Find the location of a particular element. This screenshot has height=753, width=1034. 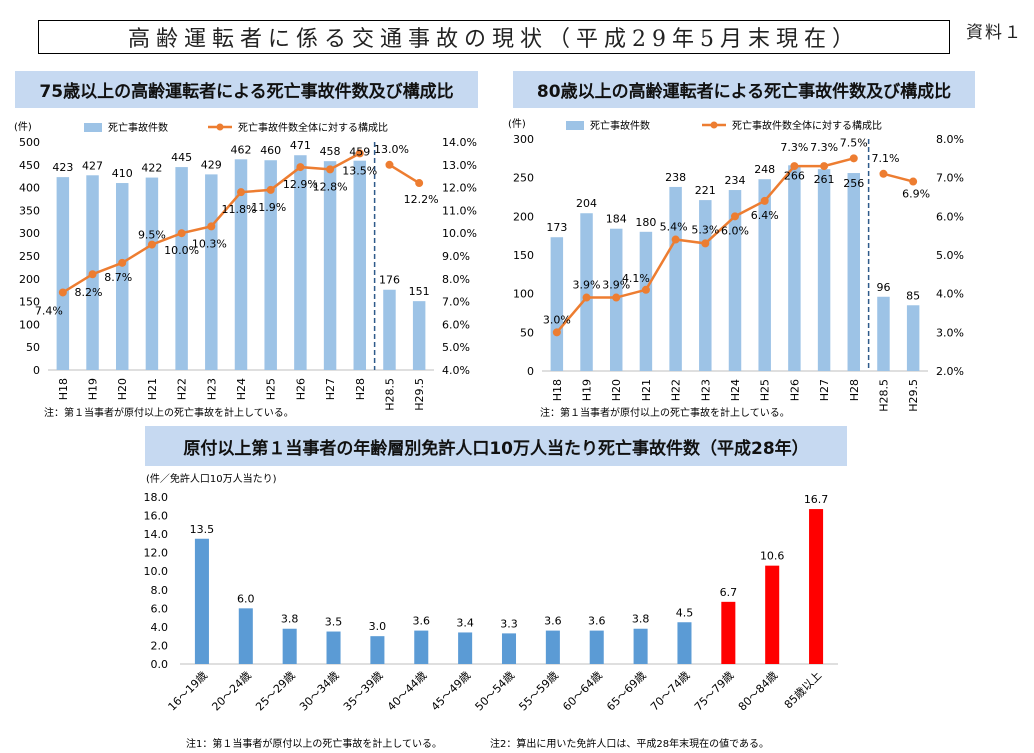

ratio-value-label: 12.9% is located at coordinates (300, 184).